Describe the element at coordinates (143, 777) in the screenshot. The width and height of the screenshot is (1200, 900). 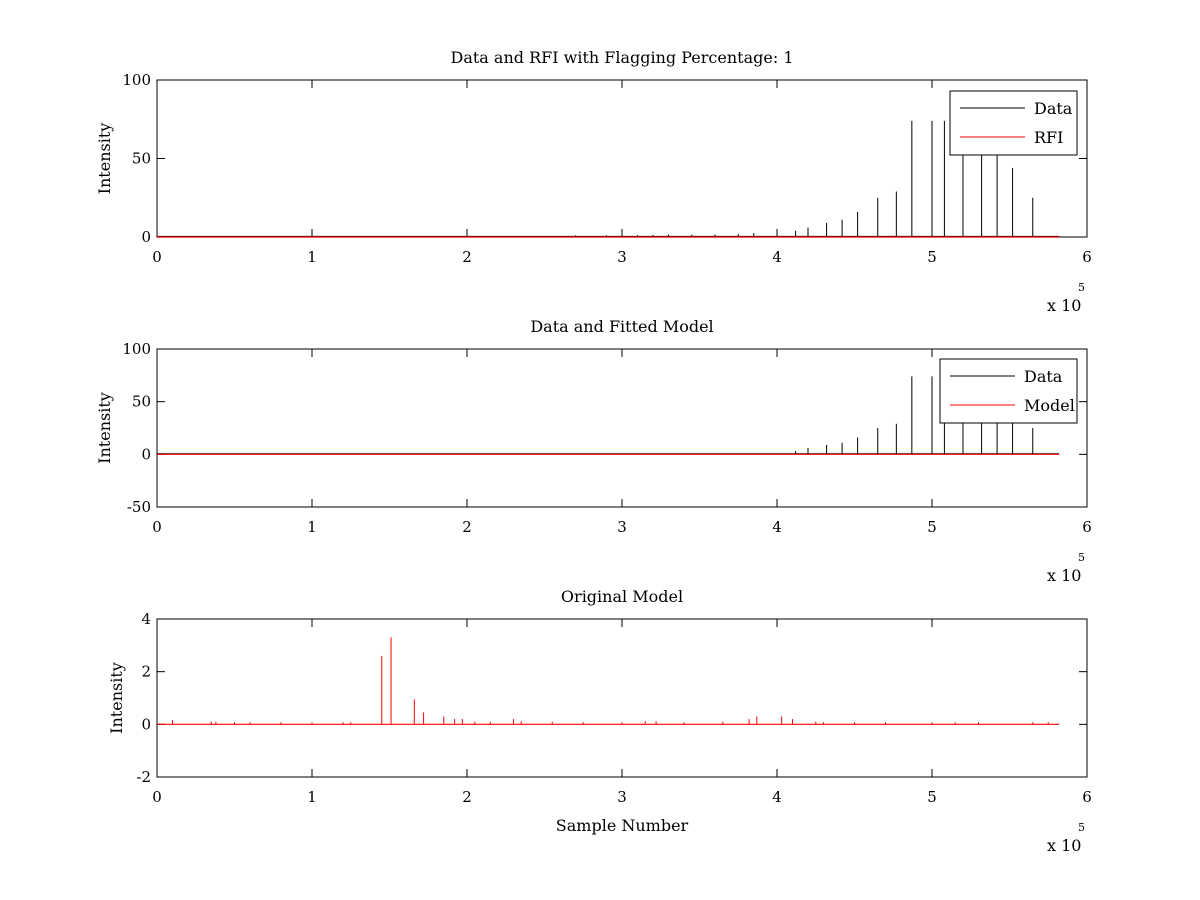
I see `y-tick-label: -2` at that location.